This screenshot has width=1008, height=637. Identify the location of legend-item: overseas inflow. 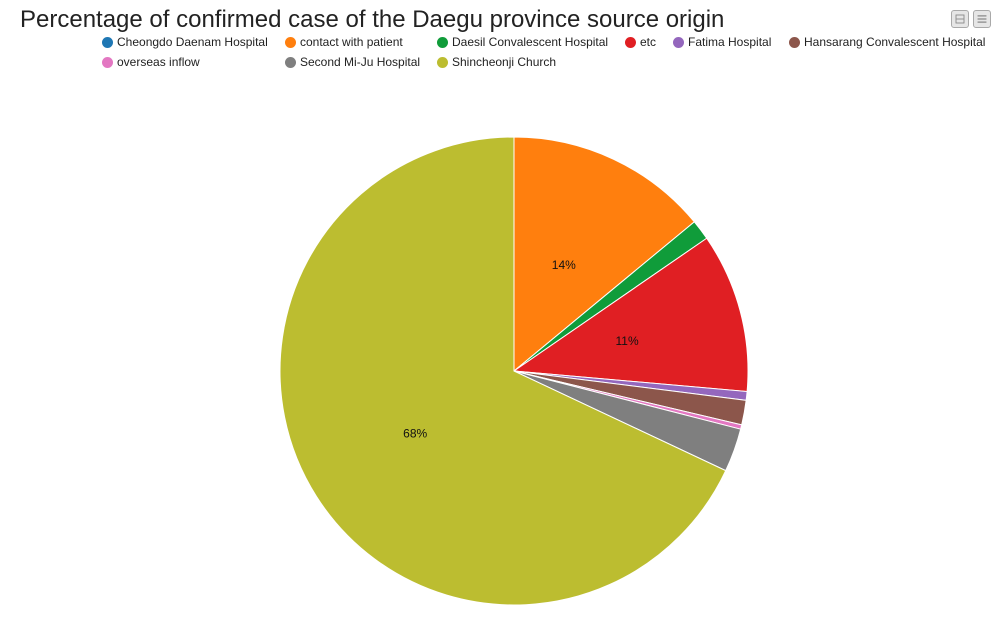
(151, 62).